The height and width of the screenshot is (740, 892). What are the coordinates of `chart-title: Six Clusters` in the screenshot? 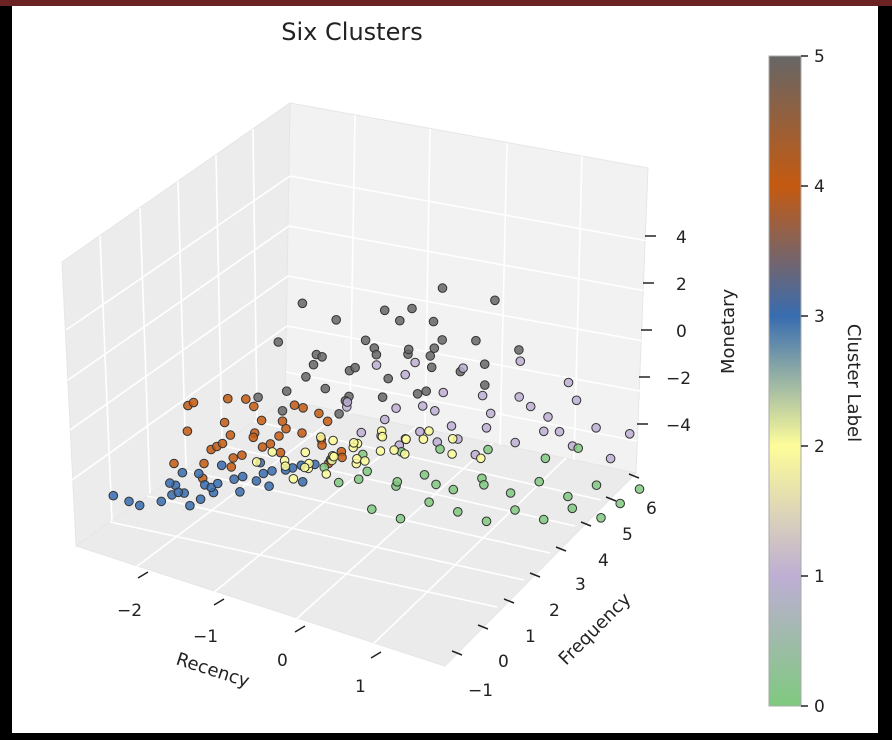 It's located at (351, 32).